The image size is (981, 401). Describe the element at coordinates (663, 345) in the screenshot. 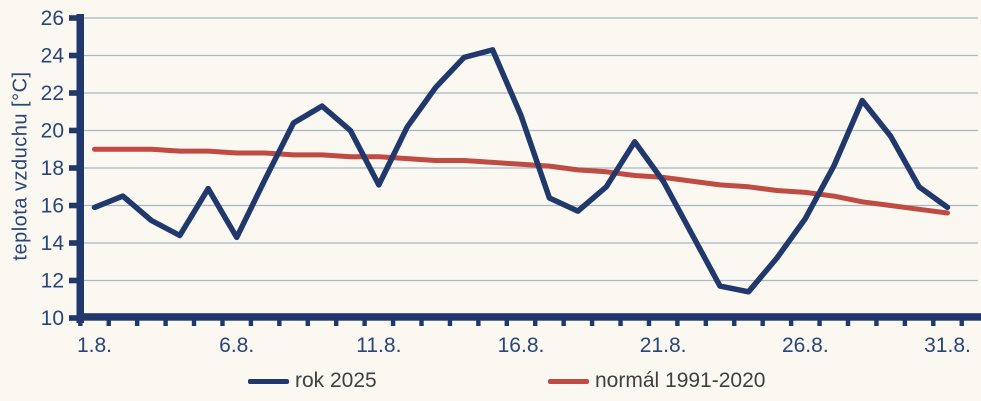

I see `x-tick-label: 21.8.` at that location.